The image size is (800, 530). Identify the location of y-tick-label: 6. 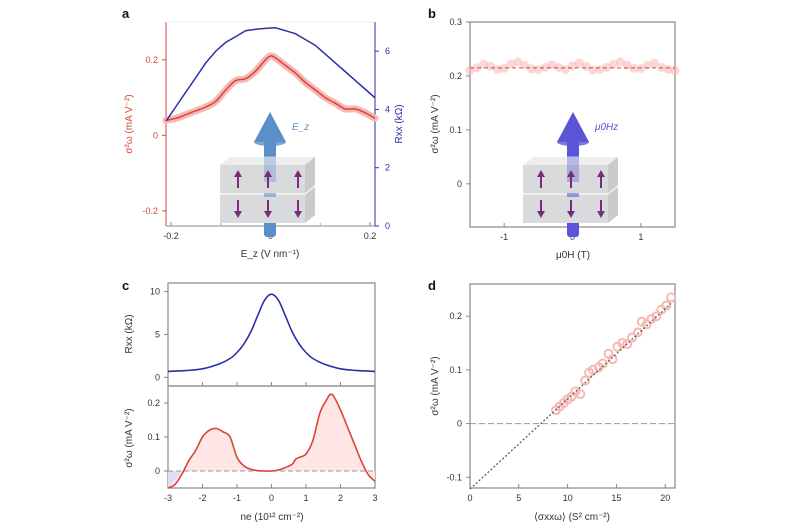
(387, 51).